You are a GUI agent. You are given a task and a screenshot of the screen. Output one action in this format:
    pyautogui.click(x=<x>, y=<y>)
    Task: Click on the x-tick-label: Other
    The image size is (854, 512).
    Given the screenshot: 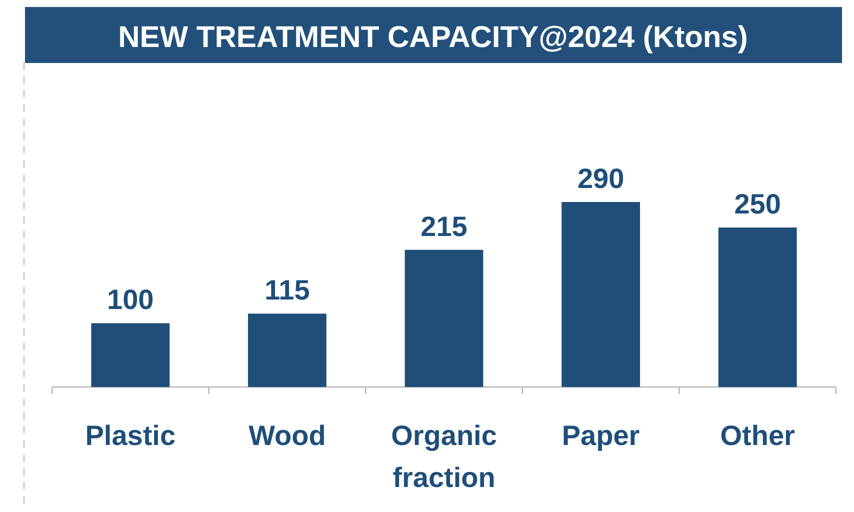 What is the action you would take?
    pyautogui.click(x=758, y=435)
    